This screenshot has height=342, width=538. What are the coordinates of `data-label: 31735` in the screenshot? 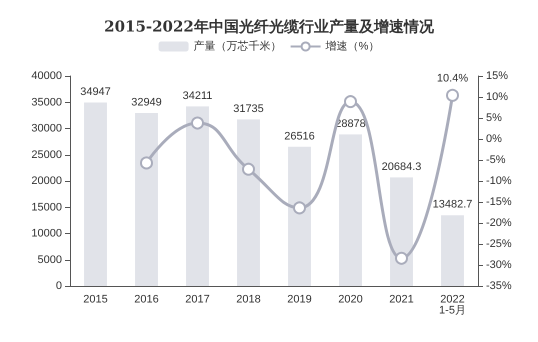 It's located at (248, 108).